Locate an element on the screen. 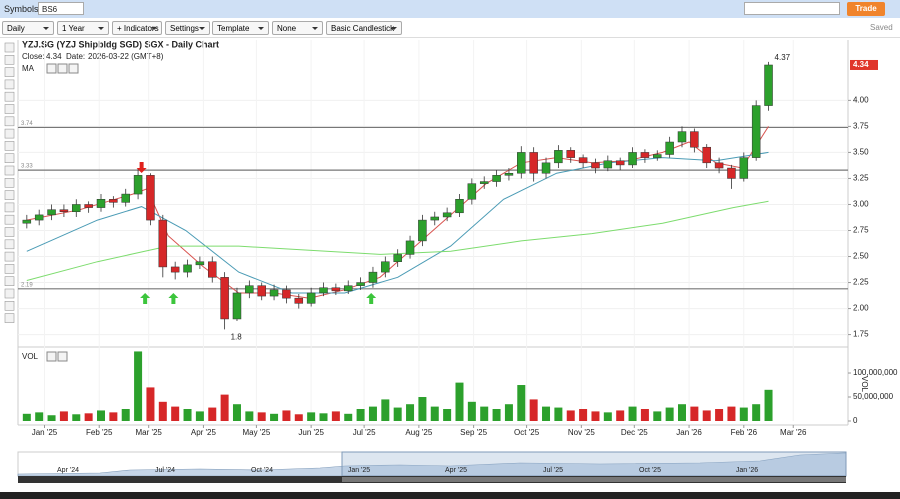  high-annotation: 4.37 is located at coordinates (783, 57).